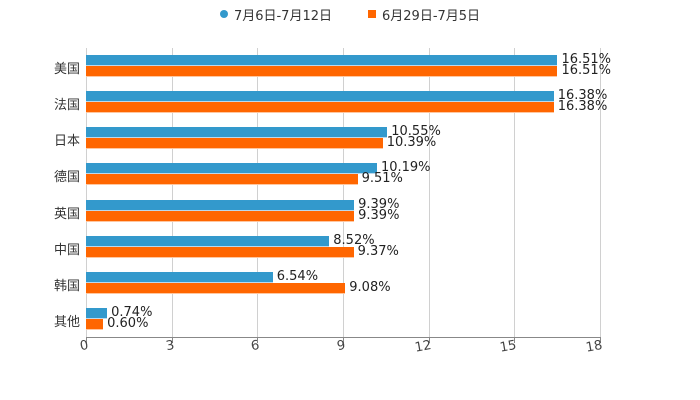 This screenshot has height=400, width=700. I want to click on legend-item-series-0: 7月6日-7月12日, so click(275, 14).